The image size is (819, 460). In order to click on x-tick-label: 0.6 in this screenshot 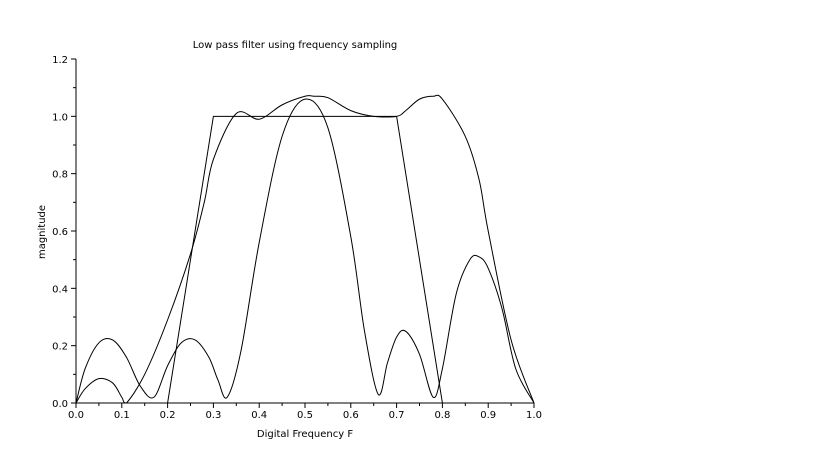, I will do `click(351, 415)`.